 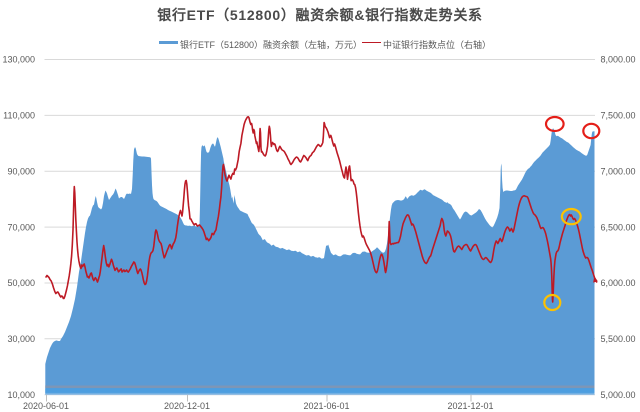 I want to click on svg-text: 90,000, so click(x=21, y=171).